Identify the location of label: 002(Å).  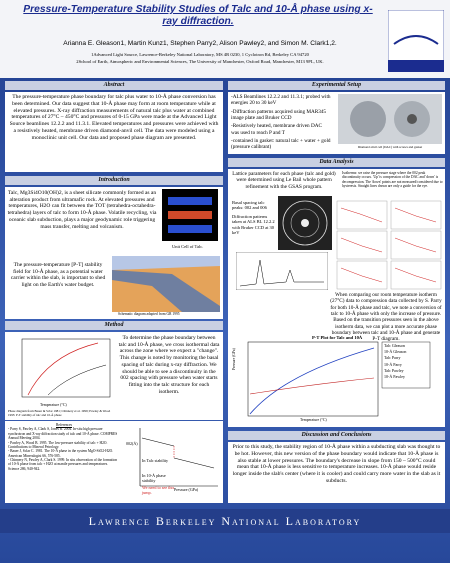
(132, 443).